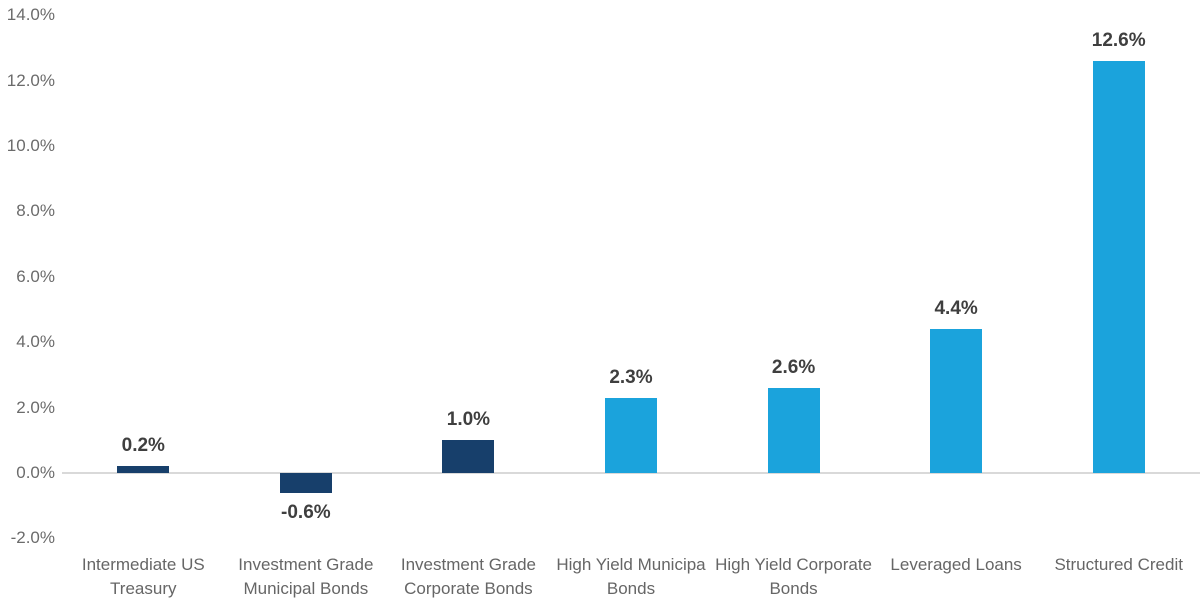 The height and width of the screenshot is (600, 1200). What do you see at coordinates (631, 564) in the screenshot?
I see `category-label-line: High Yield Municipa` at bounding box center [631, 564].